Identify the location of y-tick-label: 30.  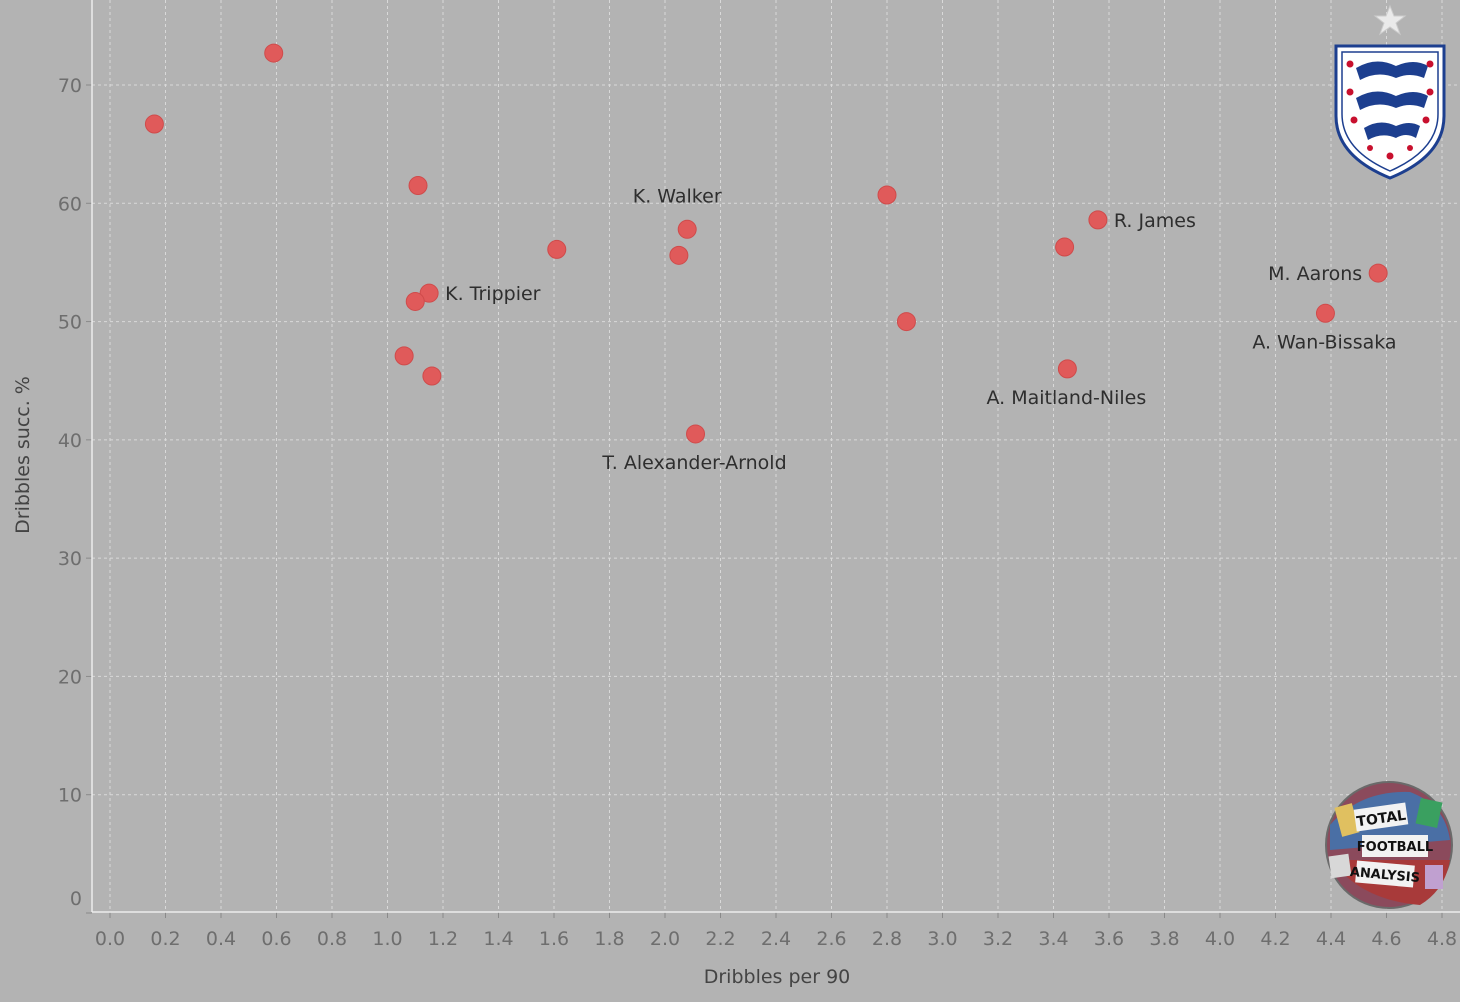
(70, 559).